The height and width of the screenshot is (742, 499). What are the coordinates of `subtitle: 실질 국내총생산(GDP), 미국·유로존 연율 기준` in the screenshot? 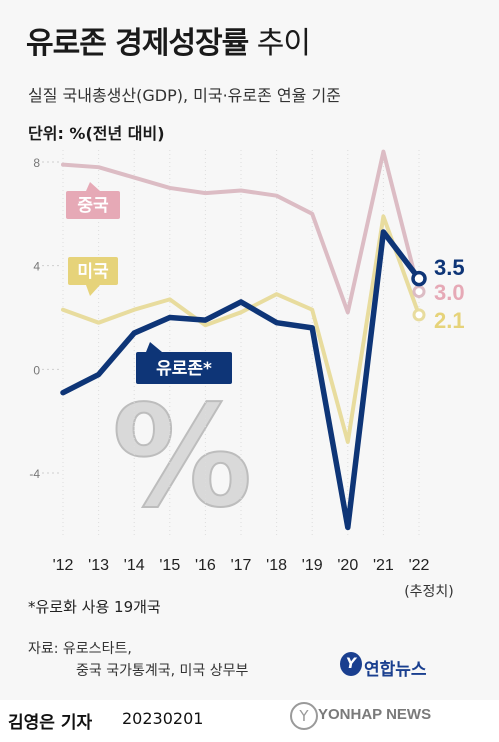 It's located at (184, 95).